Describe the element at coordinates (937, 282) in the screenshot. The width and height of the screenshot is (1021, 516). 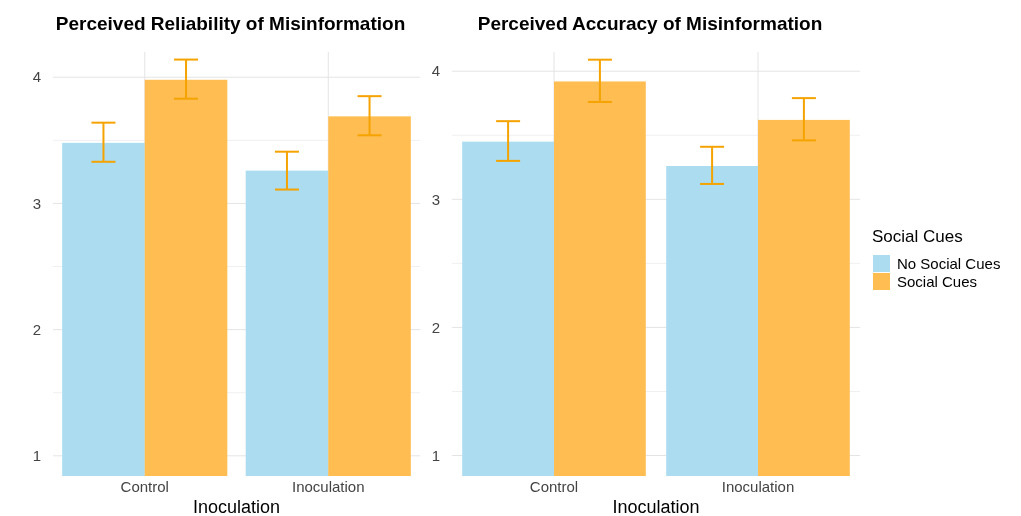
I see `legend-label: Social Cues` at that location.